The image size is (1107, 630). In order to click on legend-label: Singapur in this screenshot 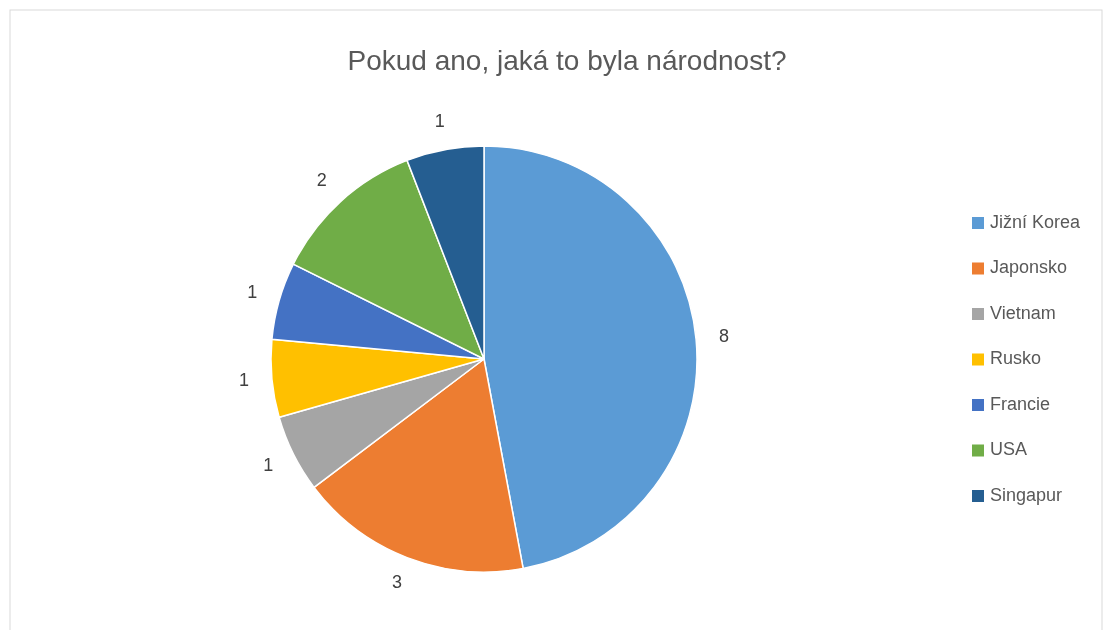, I will do `click(1026, 494)`.